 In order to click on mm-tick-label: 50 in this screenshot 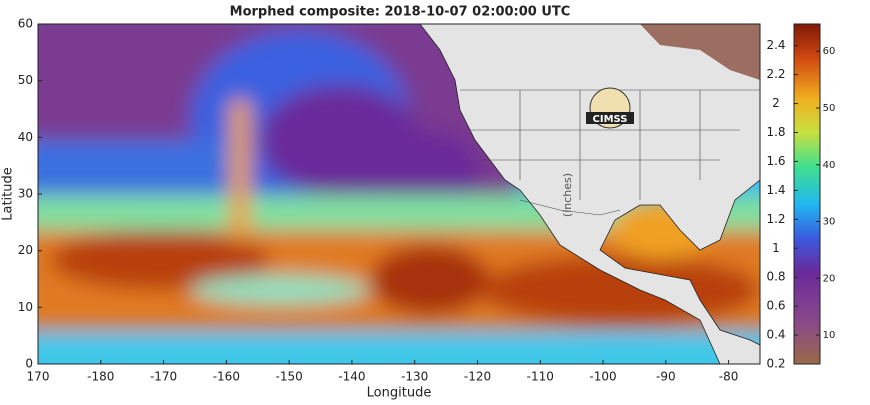, I will do `click(829, 108)`.